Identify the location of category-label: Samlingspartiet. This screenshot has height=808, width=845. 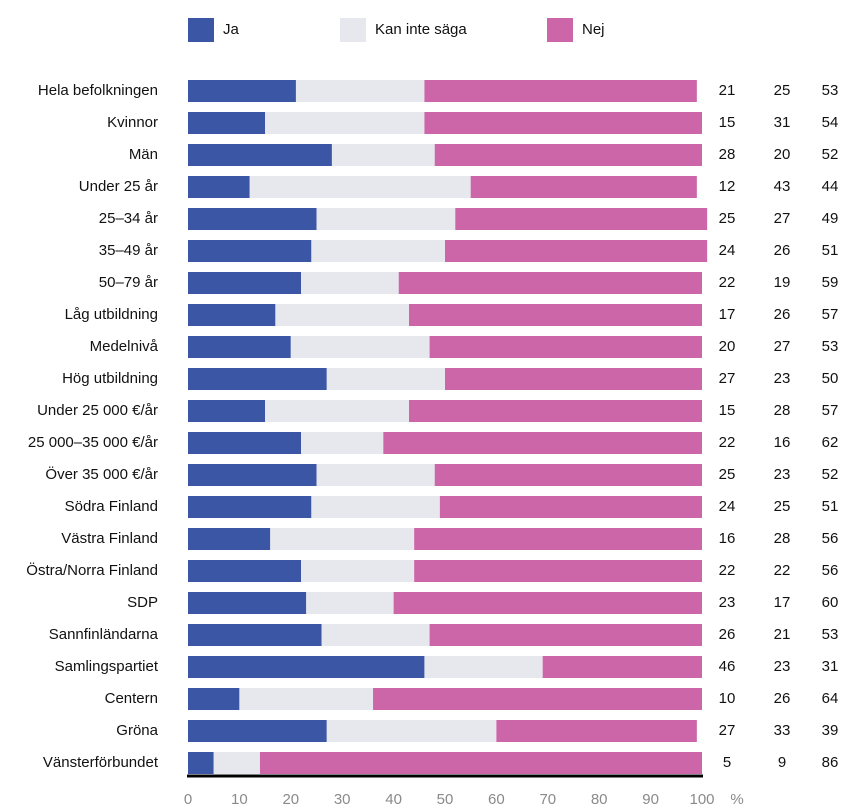
(107, 666).